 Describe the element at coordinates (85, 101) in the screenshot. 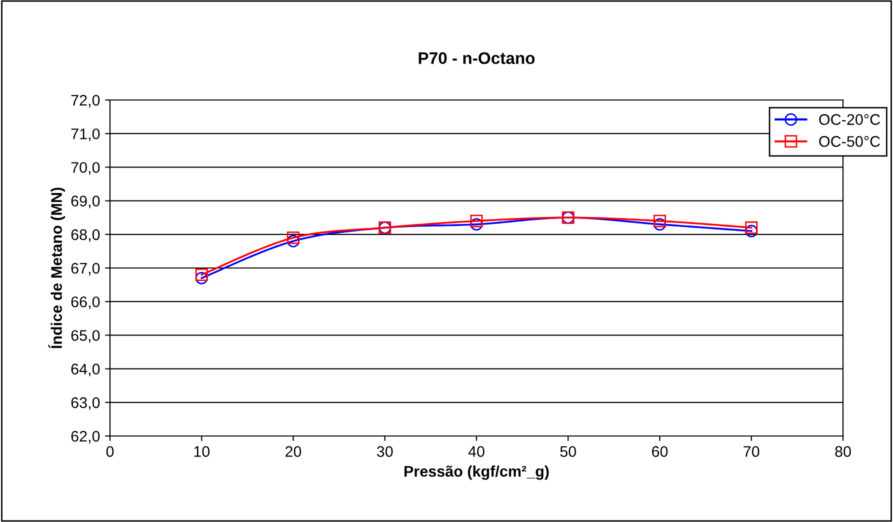

I see `y-tick-label: 72,0` at that location.